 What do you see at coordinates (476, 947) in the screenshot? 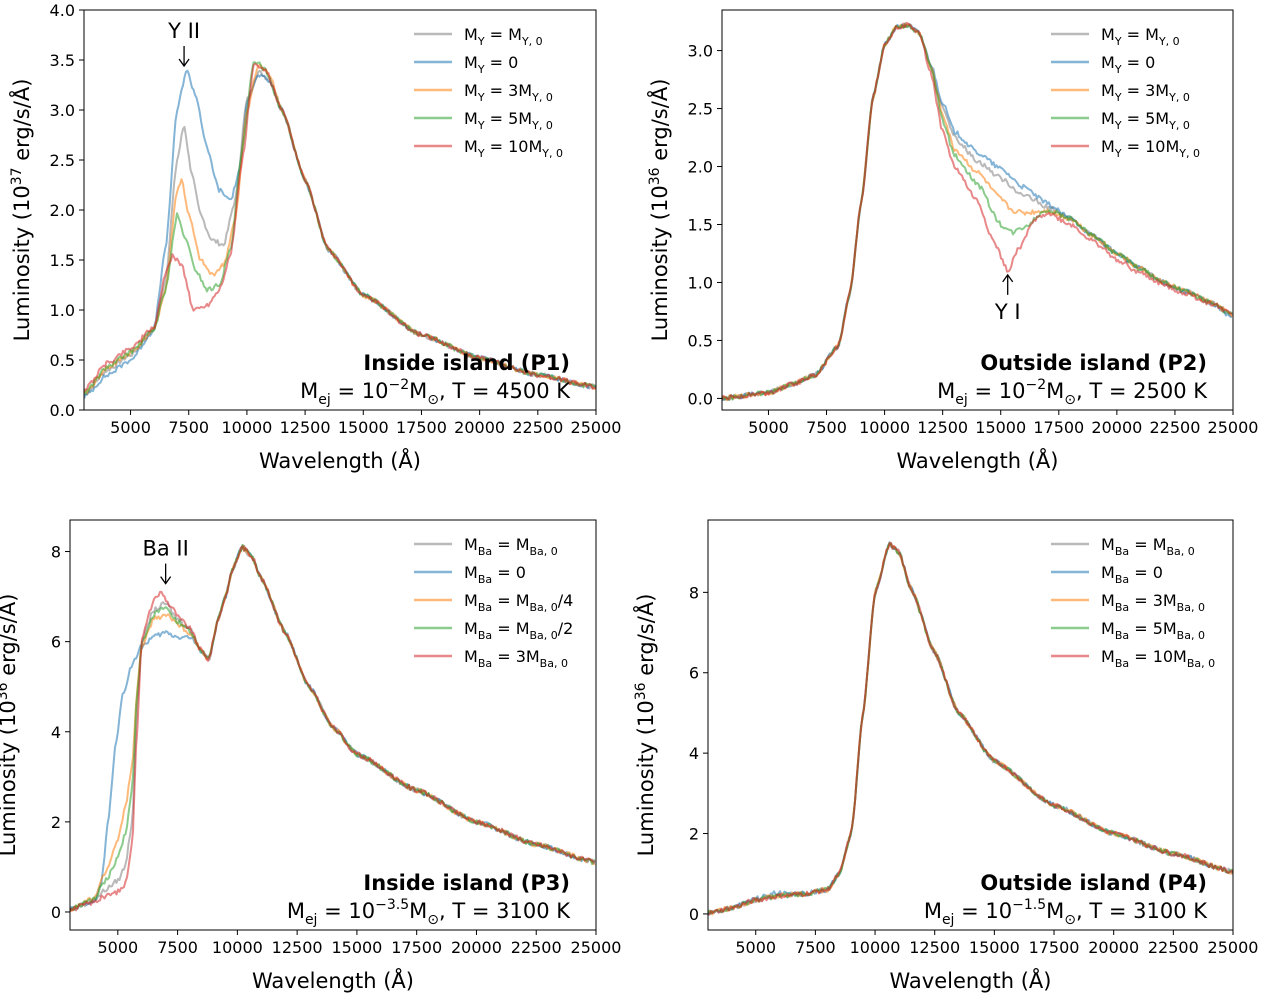
I see `x-tick-label: 20000` at bounding box center [476, 947].